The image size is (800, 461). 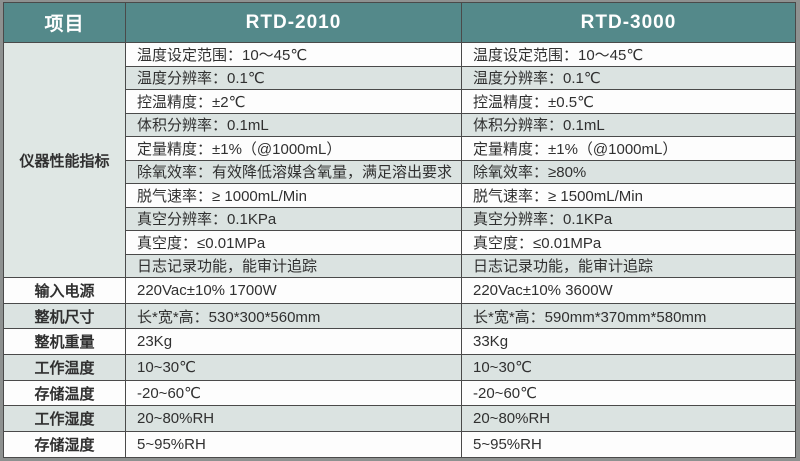 I want to click on perf-row: 日志记录功能，能审计追踪 日志记录功能，能审计追踪, so click(x=400, y=266).